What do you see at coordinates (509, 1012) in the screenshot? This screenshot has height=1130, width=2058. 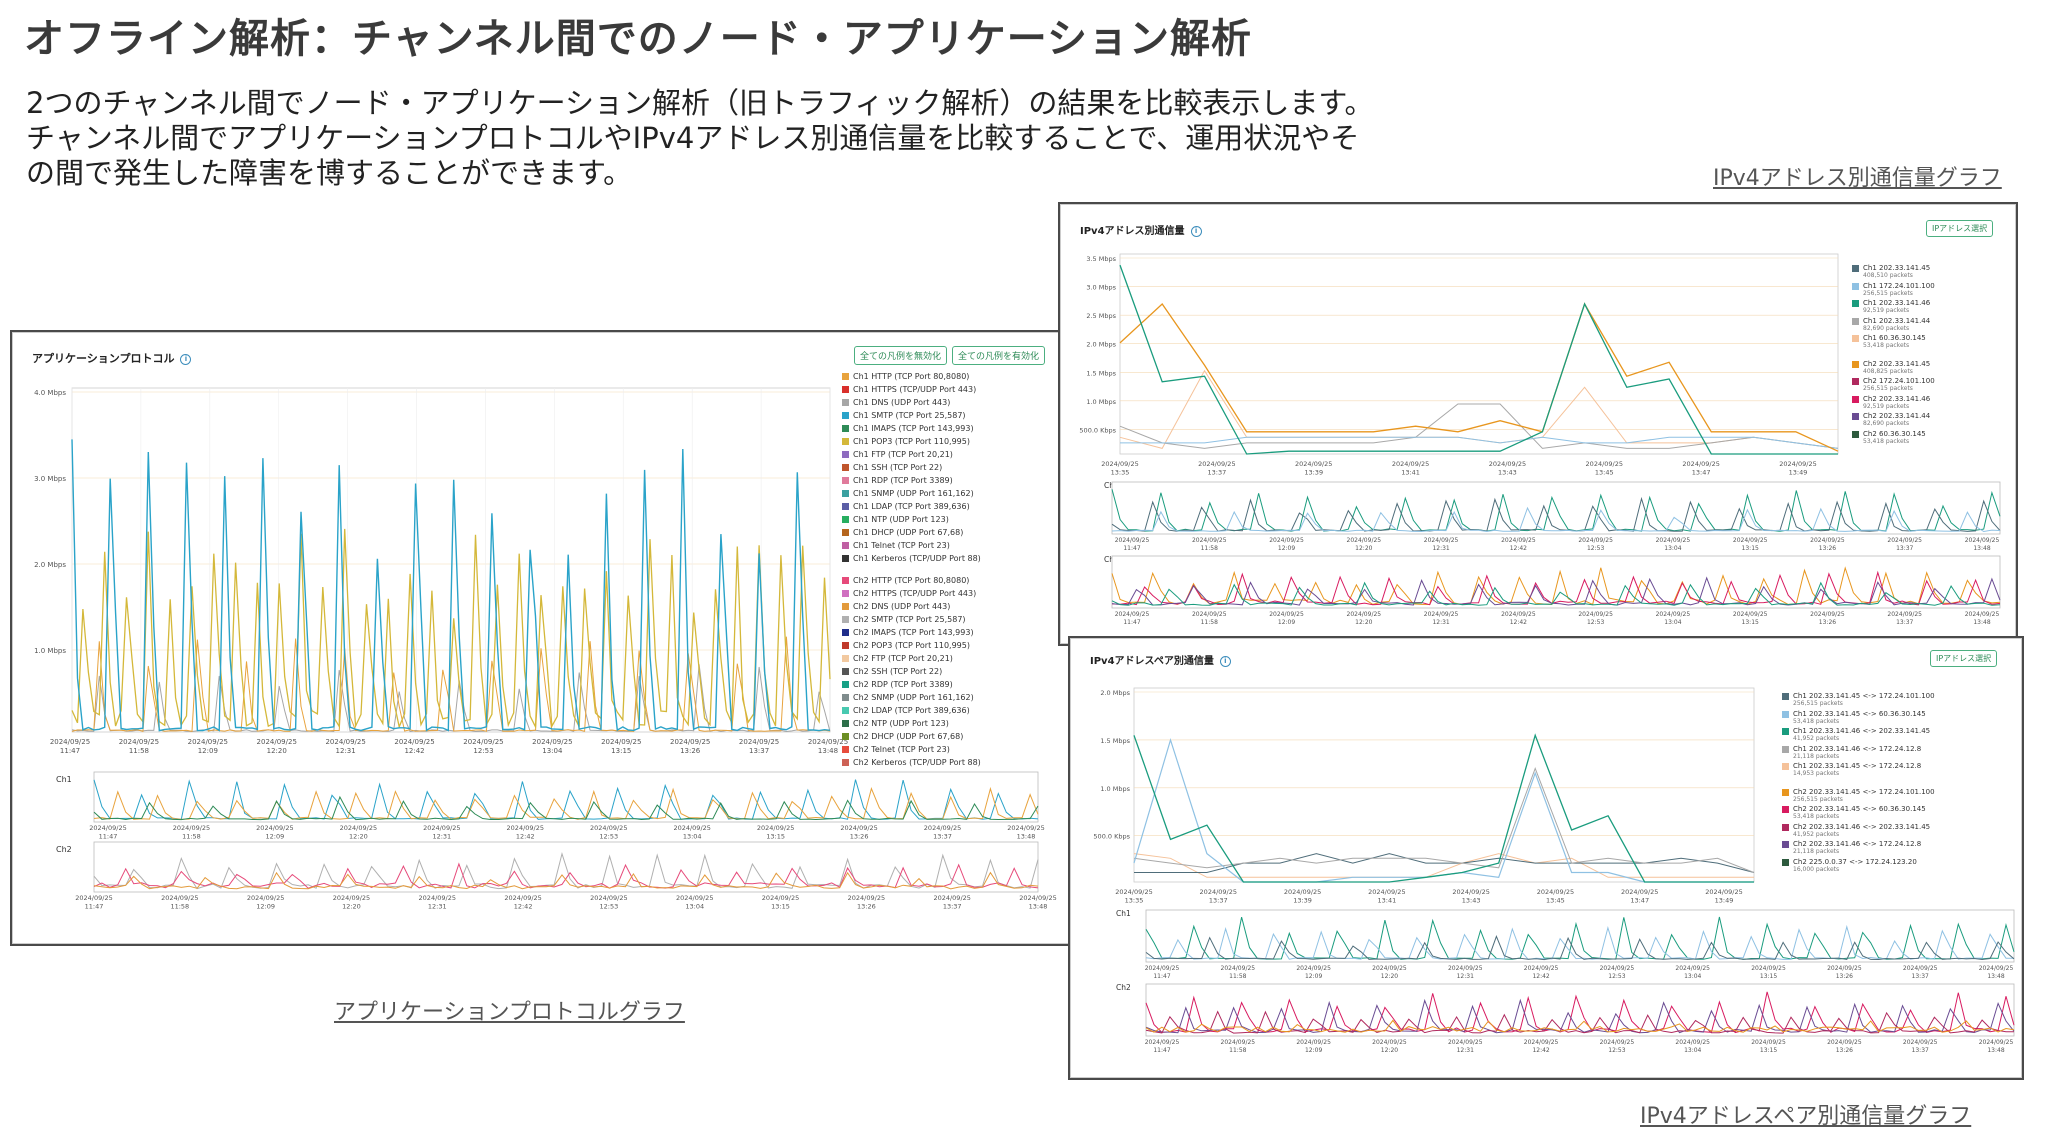 I see `caption-app-graph: アプリケーションプロトコルグラフ` at bounding box center [509, 1012].